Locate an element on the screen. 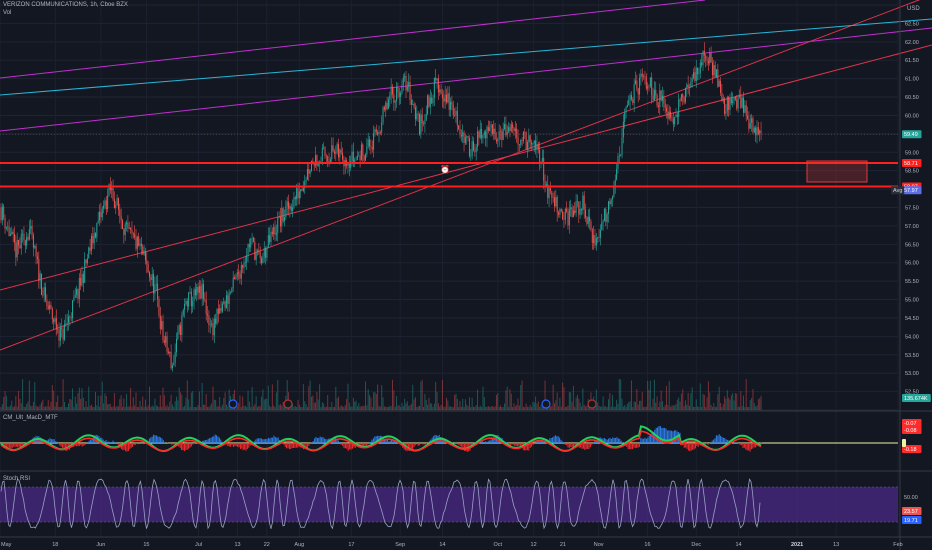  rsi-badge: 50.00 is located at coordinates (911, 498).